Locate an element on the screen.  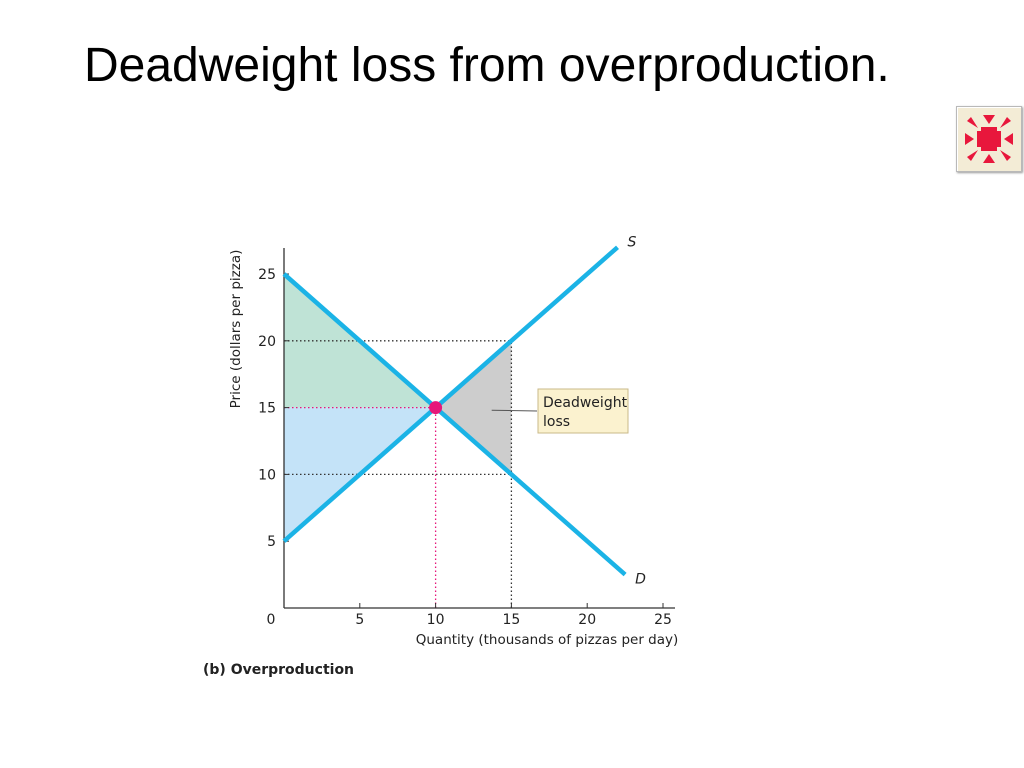
y-tick-label: 5 is located at coordinates (271, 542).